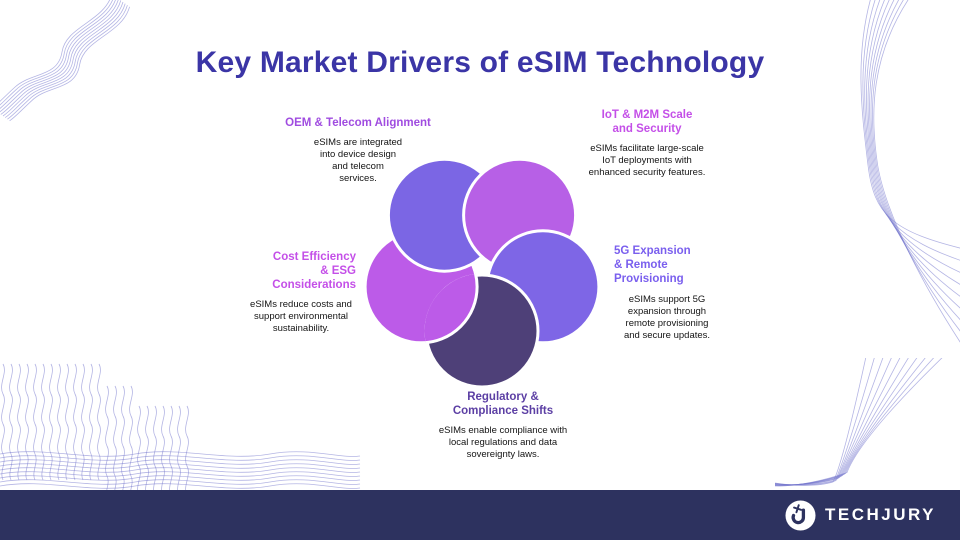  What do you see at coordinates (482, 273) in the screenshot?
I see `esim-drivers-pinwheel-diagram` at bounding box center [482, 273].